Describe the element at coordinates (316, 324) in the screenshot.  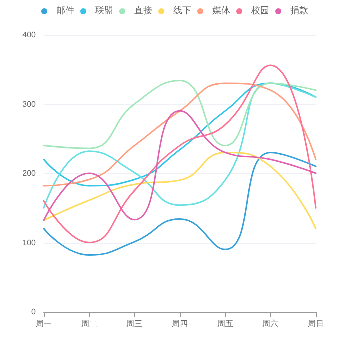
I see `x-tick-label: 周日` at that location.